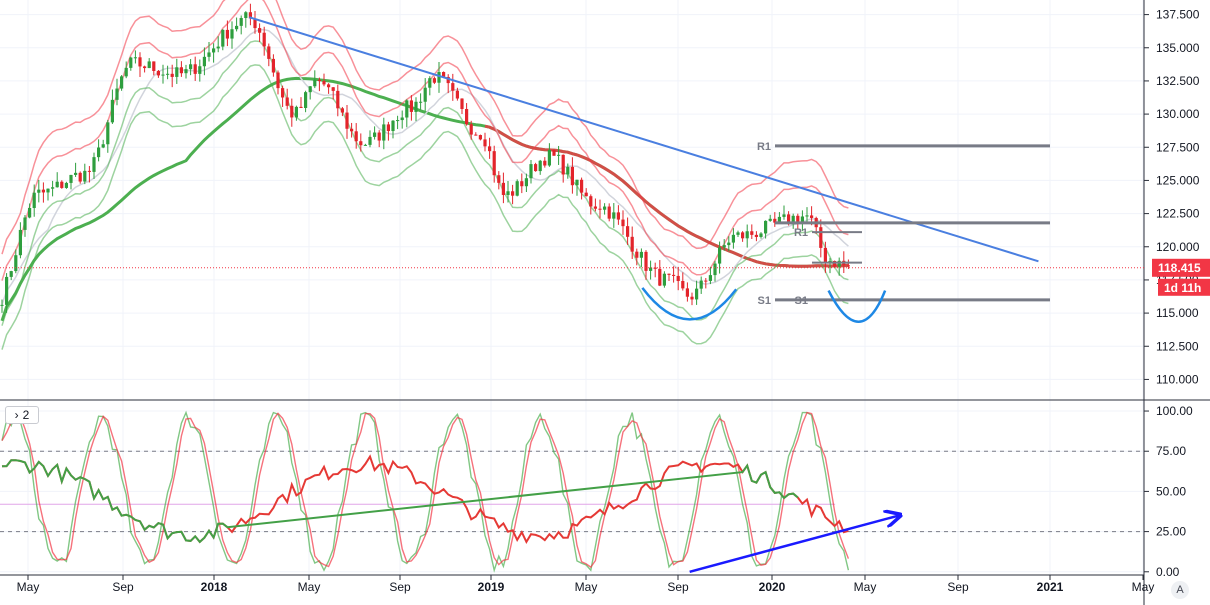 This screenshot has width=1210, height=605. I want to click on slow-moving-average-red-line, so click(666, 196).